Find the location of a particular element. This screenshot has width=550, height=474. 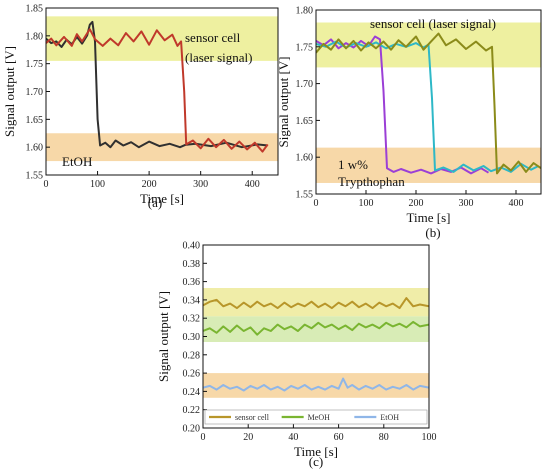

x-tick-label-c-0: 0 is located at coordinates (203, 437).